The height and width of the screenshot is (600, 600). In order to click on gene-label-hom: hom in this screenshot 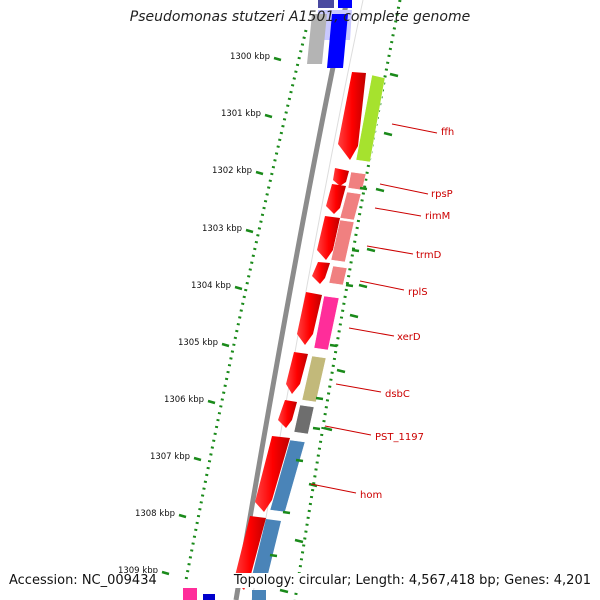, I will do `click(371, 495)`.